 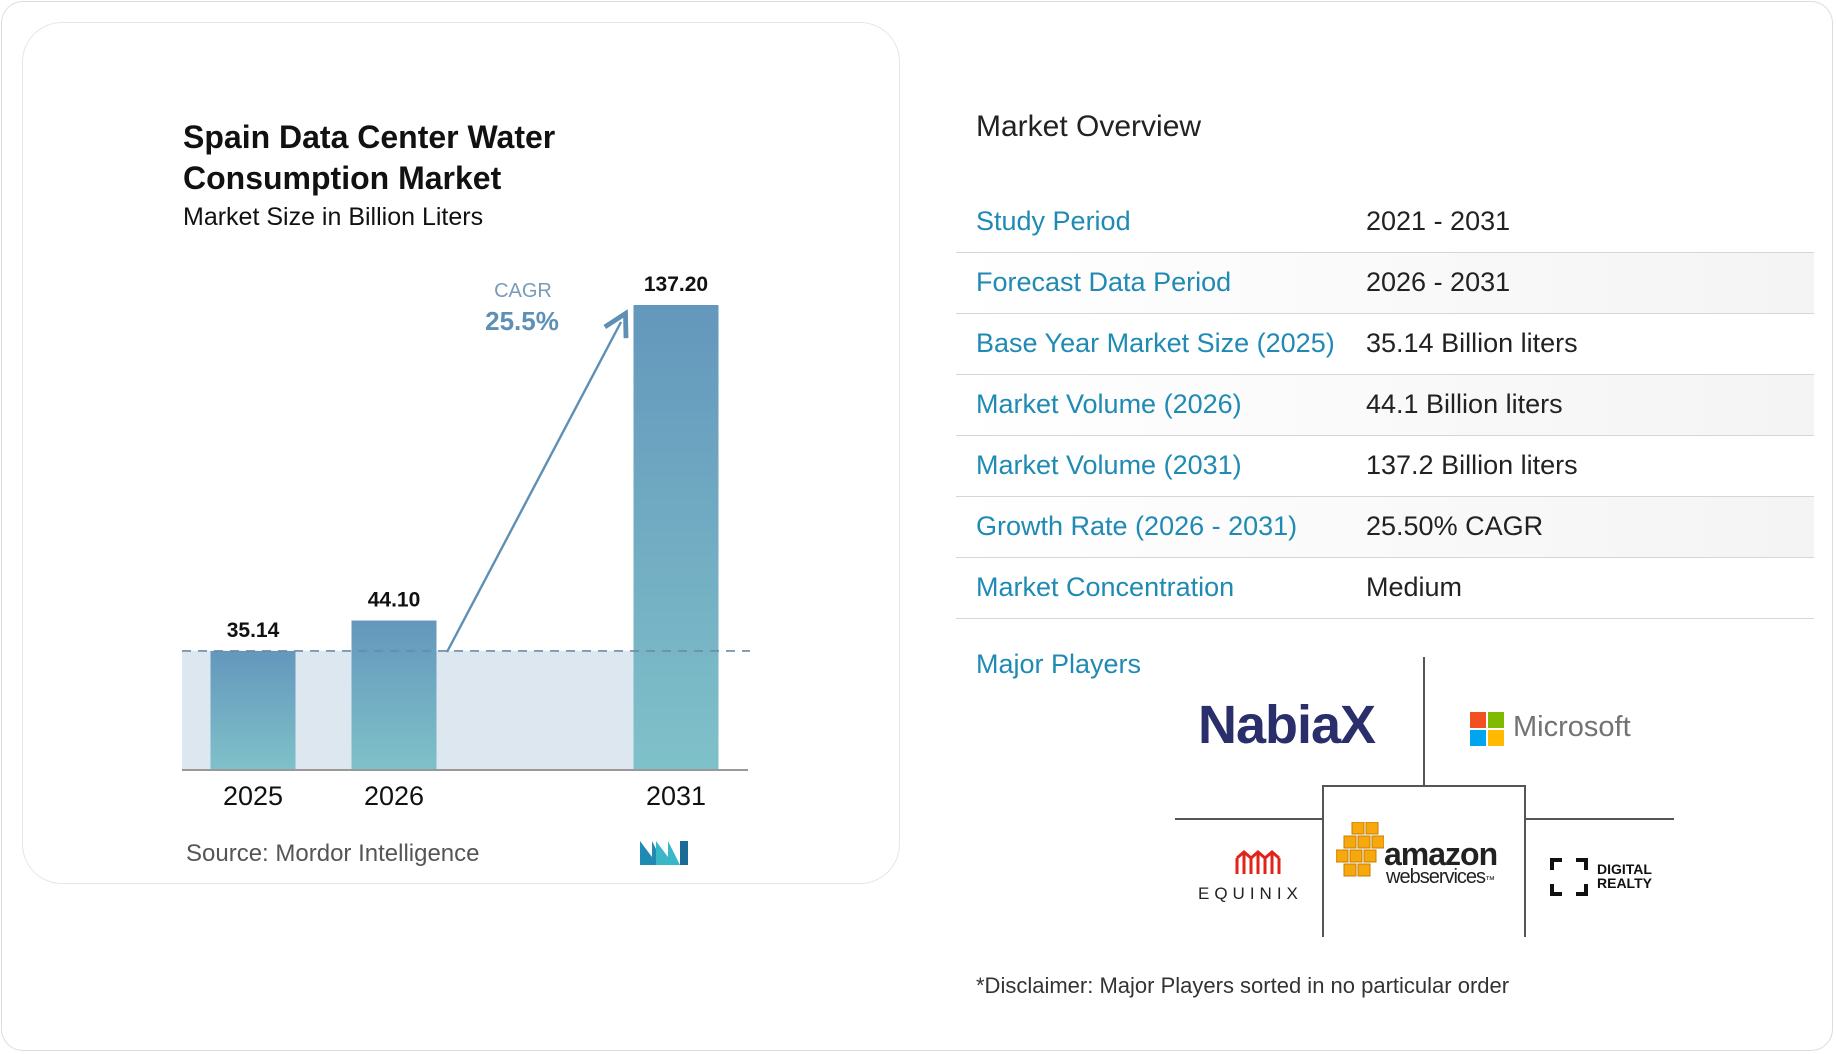 I want to click on data-label-2025: 35.14, so click(x=253, y=630).